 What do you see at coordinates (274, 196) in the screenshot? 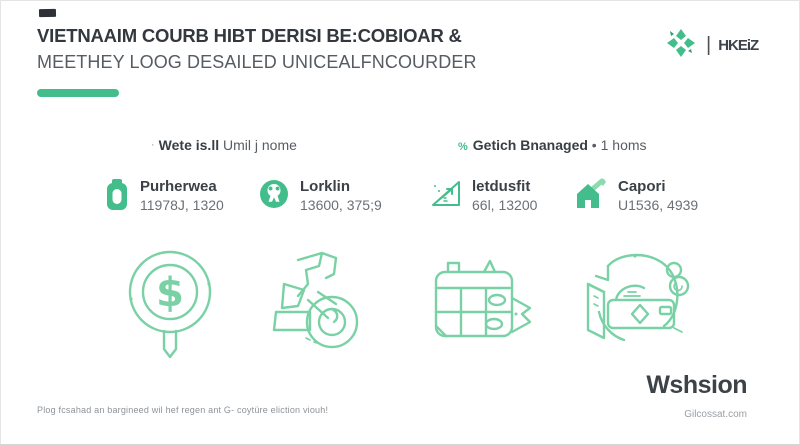
I see `badge-circle-icon` at bounding box center [274, 196].